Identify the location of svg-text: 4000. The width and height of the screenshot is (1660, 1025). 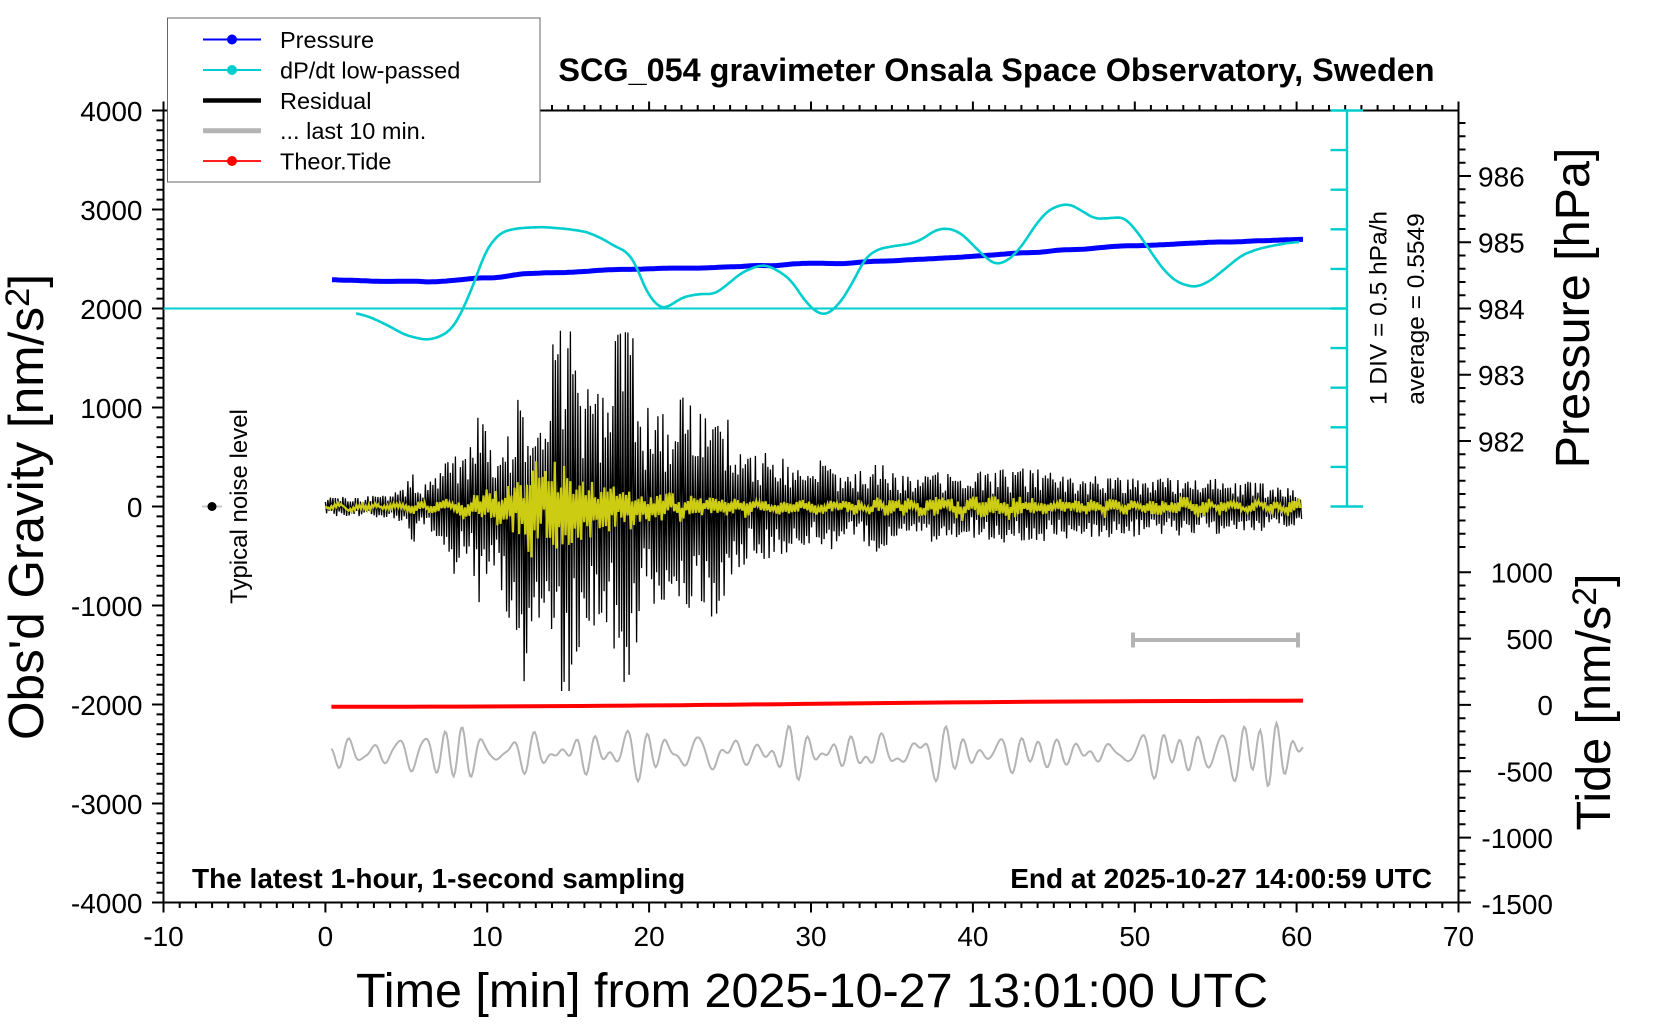
(111, 111).